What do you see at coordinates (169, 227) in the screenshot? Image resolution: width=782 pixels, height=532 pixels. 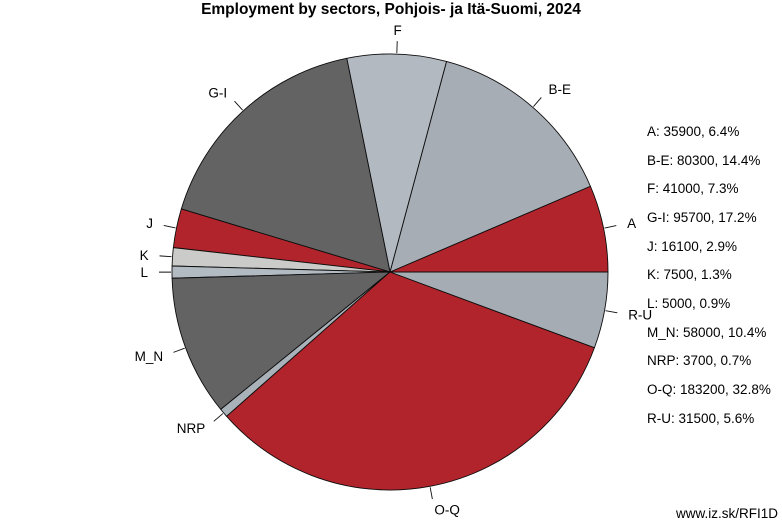 I see `label-tick-J` at bounding box center [169, 227].